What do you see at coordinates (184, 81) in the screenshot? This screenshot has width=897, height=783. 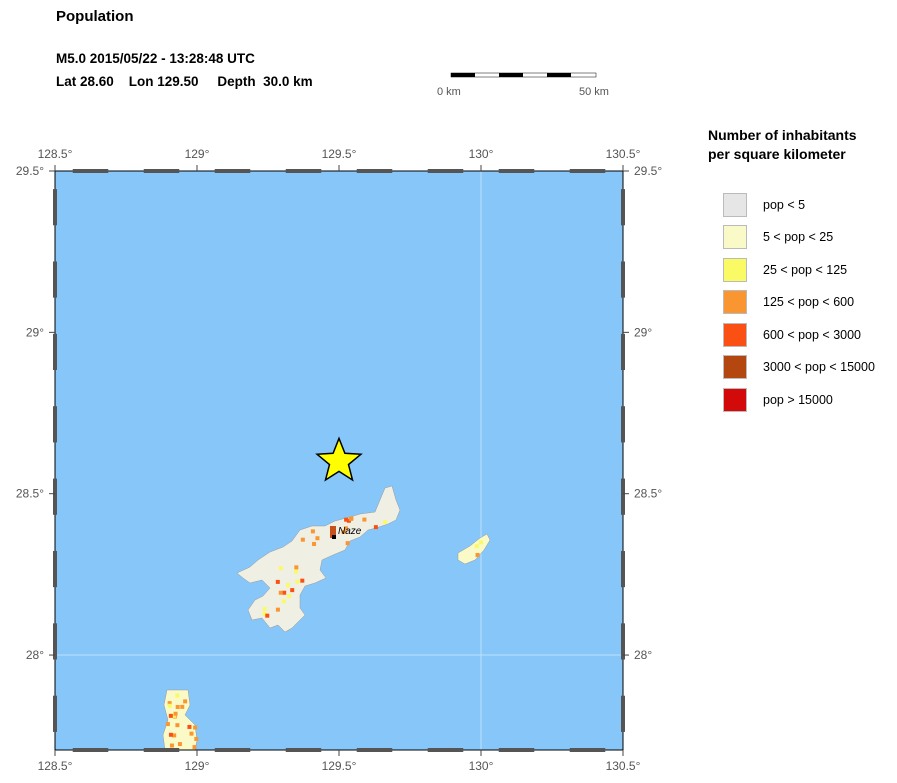 I see `event-location: Lat 28.60 Lon 129.50 Depth 30.0 km` at bounding box center [184, 81].